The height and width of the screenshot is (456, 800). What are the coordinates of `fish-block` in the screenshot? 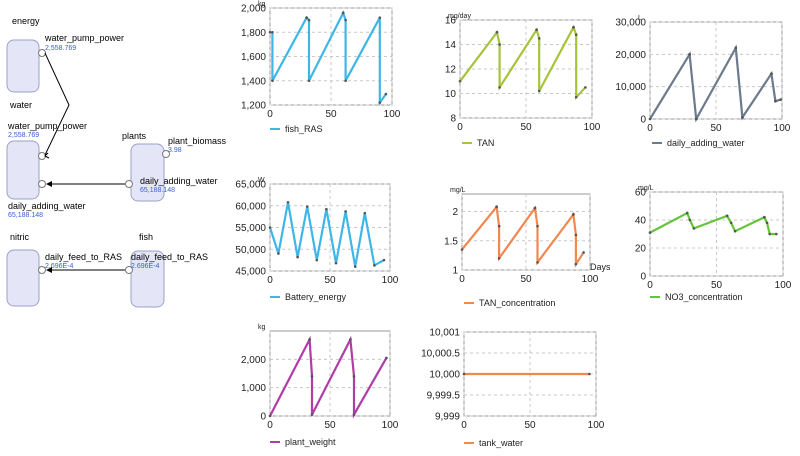 It's located at (147, 279).